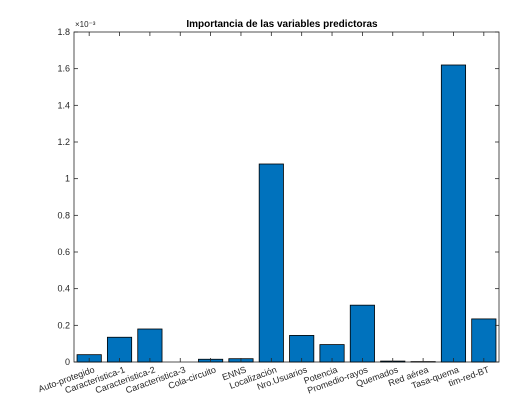  What do you see at coordinates (63, 69) in the screenshot?
I see `y-tick-label: 1.6` at bounding box center [63, 69].